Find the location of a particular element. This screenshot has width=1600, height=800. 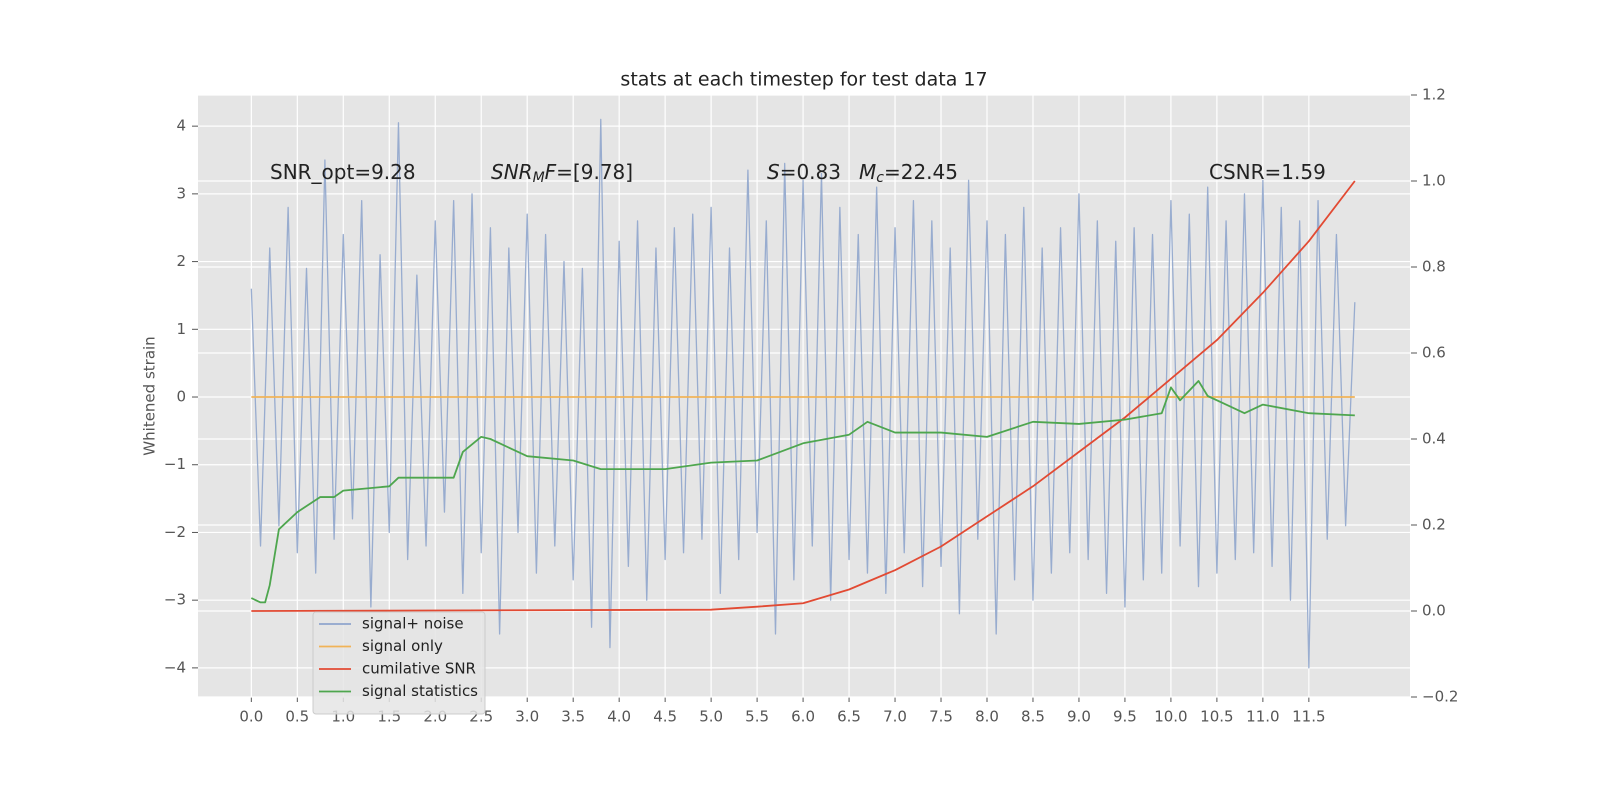

annotation-run: SNR_opt=9.28 is located at coordinates (343, 172).